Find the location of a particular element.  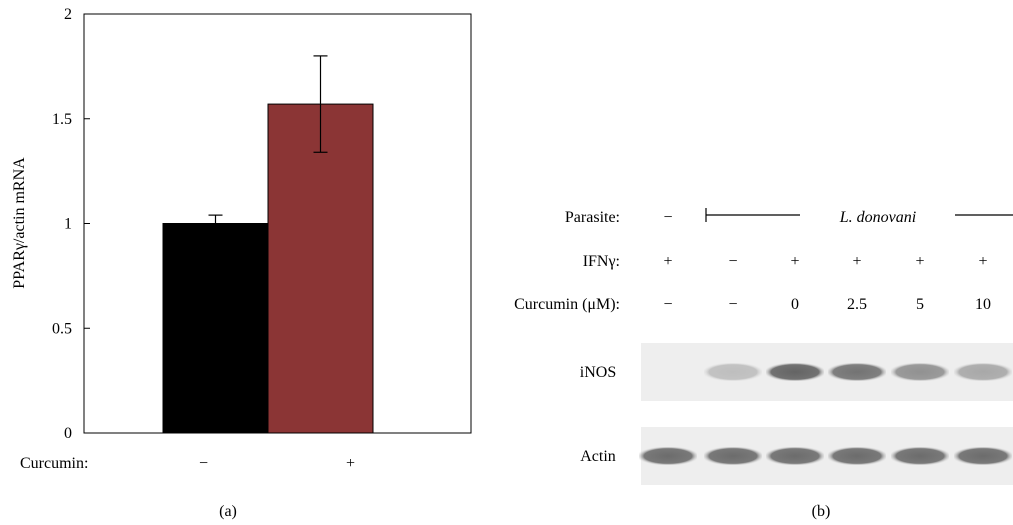

parasite-lane1-value: − is located at coordinates (667, 217).